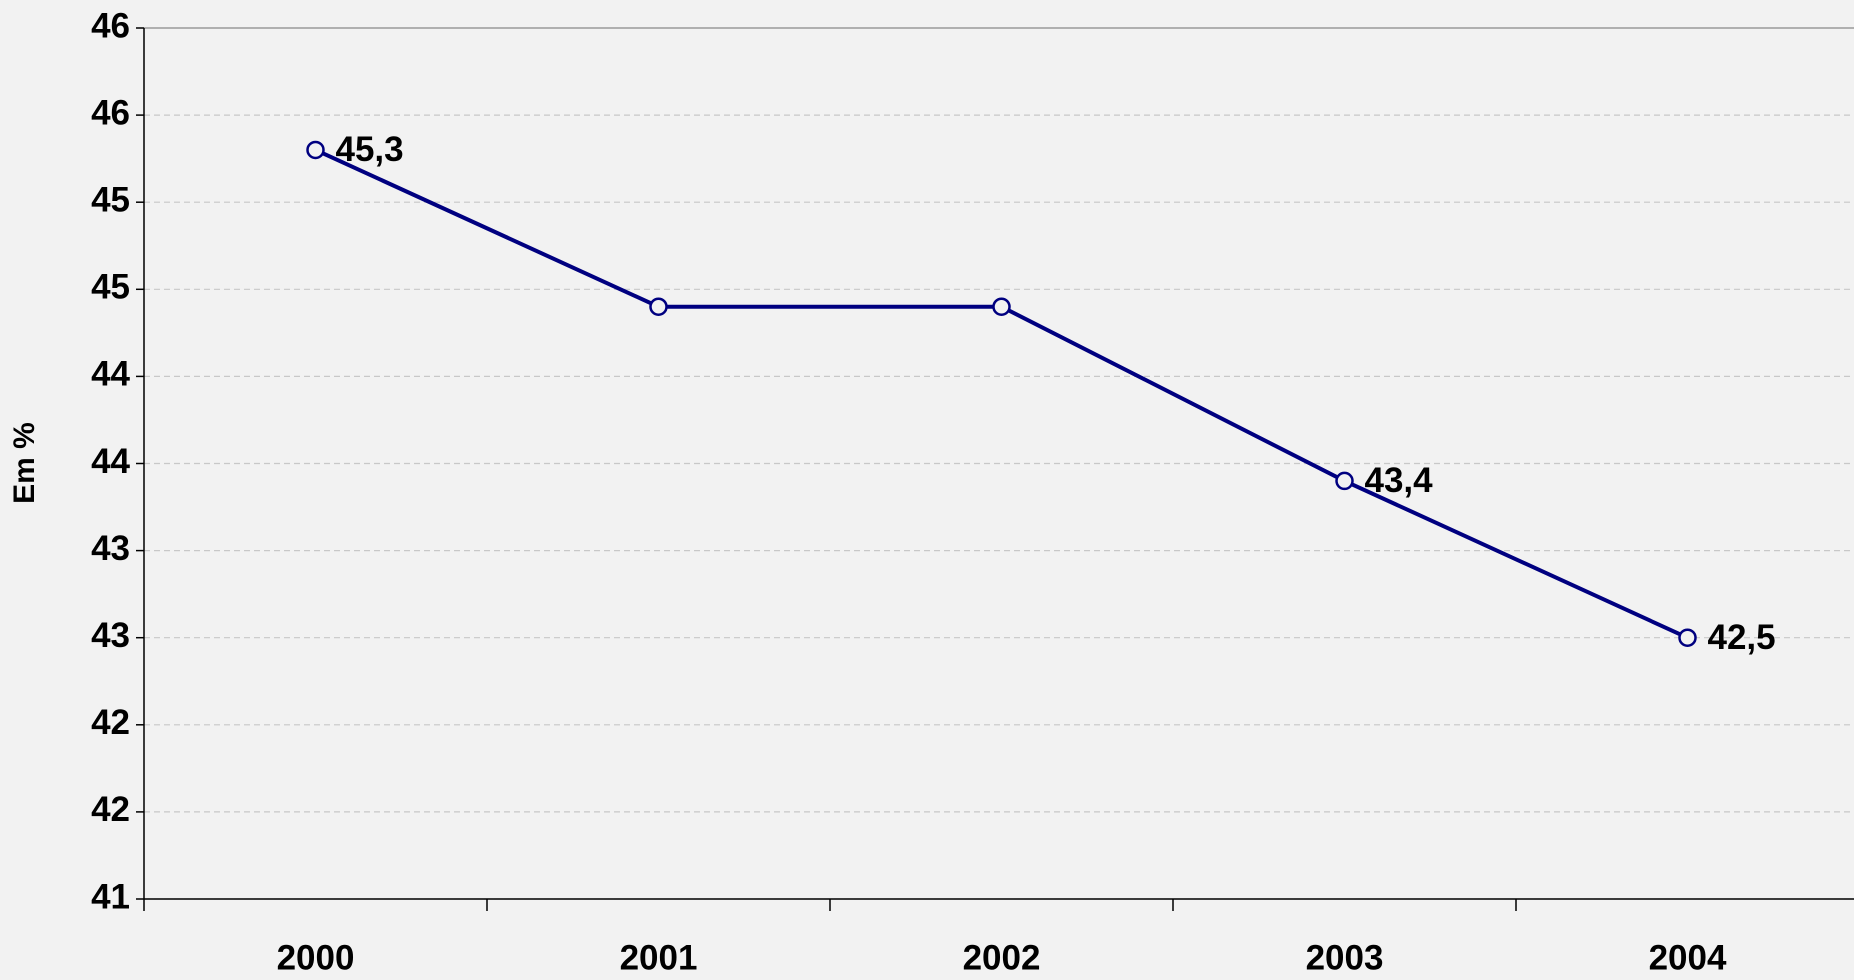  Describe the element at coordinates (110, 896) in the screenshot. I see `y-tick-label: 41` at that location.